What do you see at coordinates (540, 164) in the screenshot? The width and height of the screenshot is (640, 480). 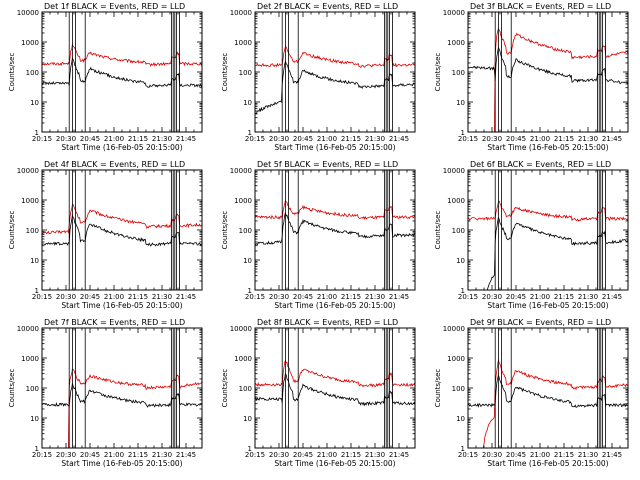 I see `panel-title: Det 6f BLACK = Events, RED = LLD` at bounding box center [540, 164].